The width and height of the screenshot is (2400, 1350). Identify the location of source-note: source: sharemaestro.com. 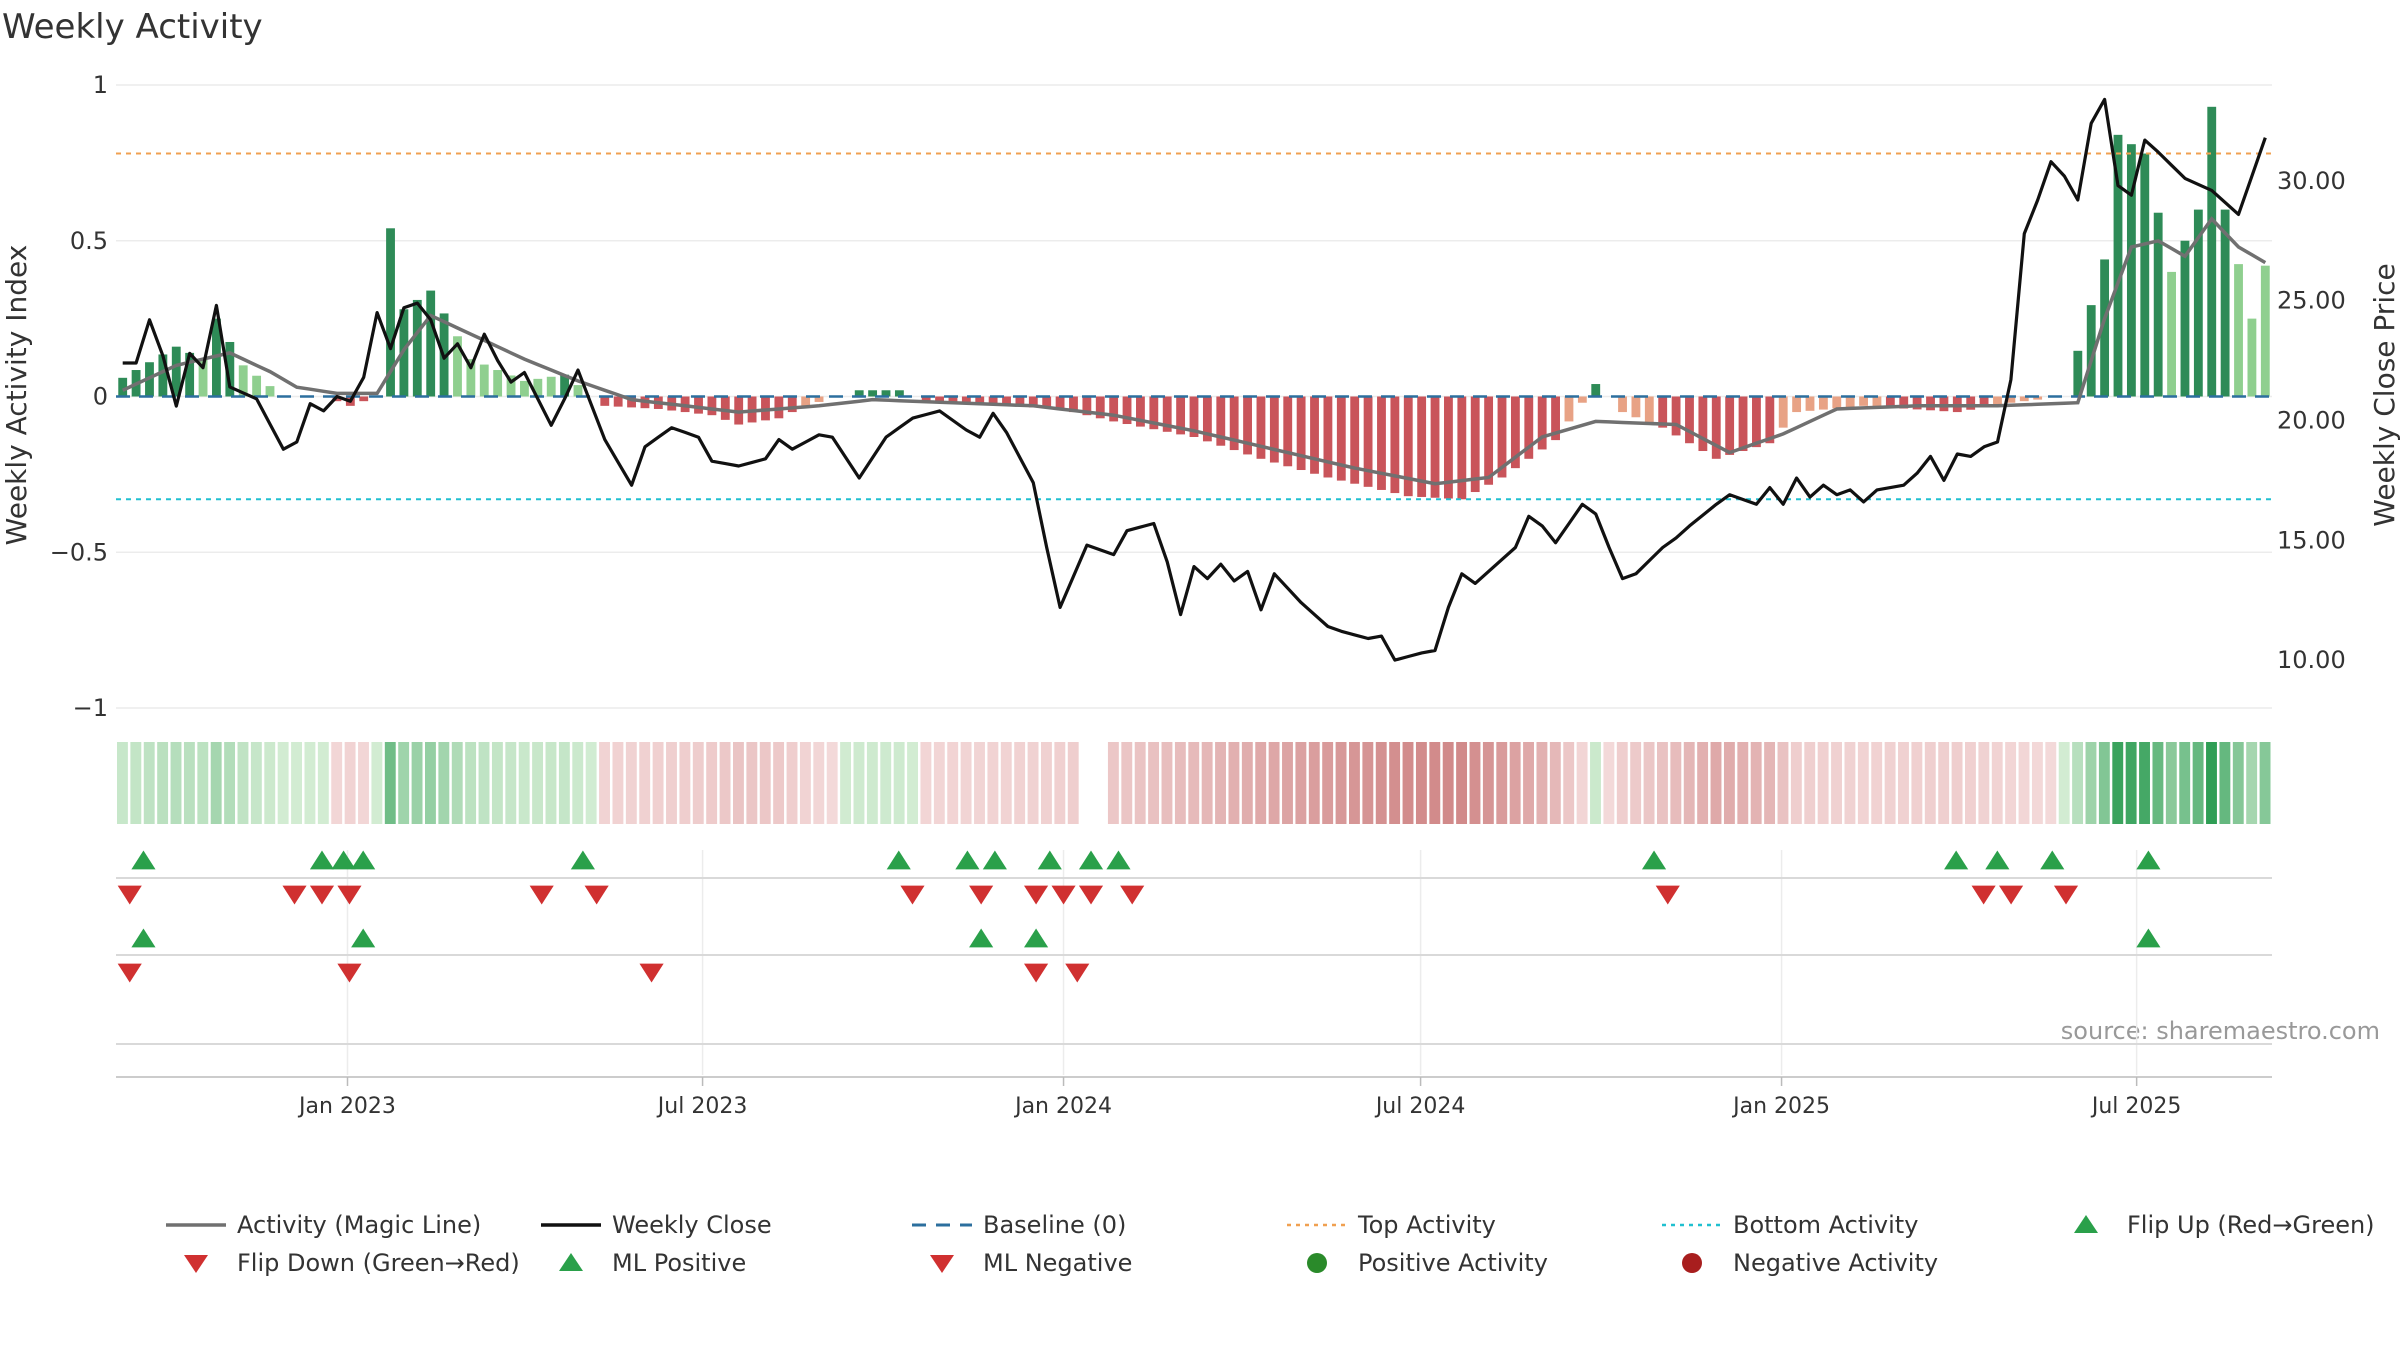
(2220, 1031).